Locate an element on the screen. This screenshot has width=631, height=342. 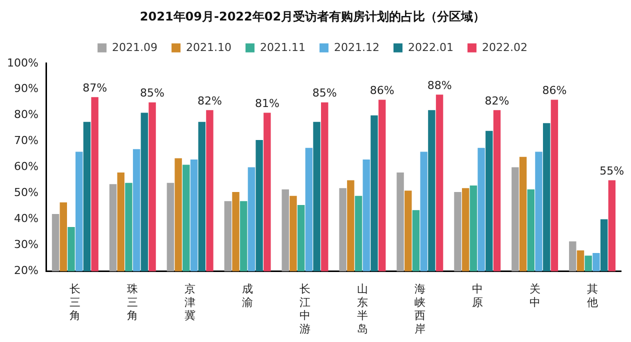
y-tick-label: 20% is located at coordinates (26, 271).